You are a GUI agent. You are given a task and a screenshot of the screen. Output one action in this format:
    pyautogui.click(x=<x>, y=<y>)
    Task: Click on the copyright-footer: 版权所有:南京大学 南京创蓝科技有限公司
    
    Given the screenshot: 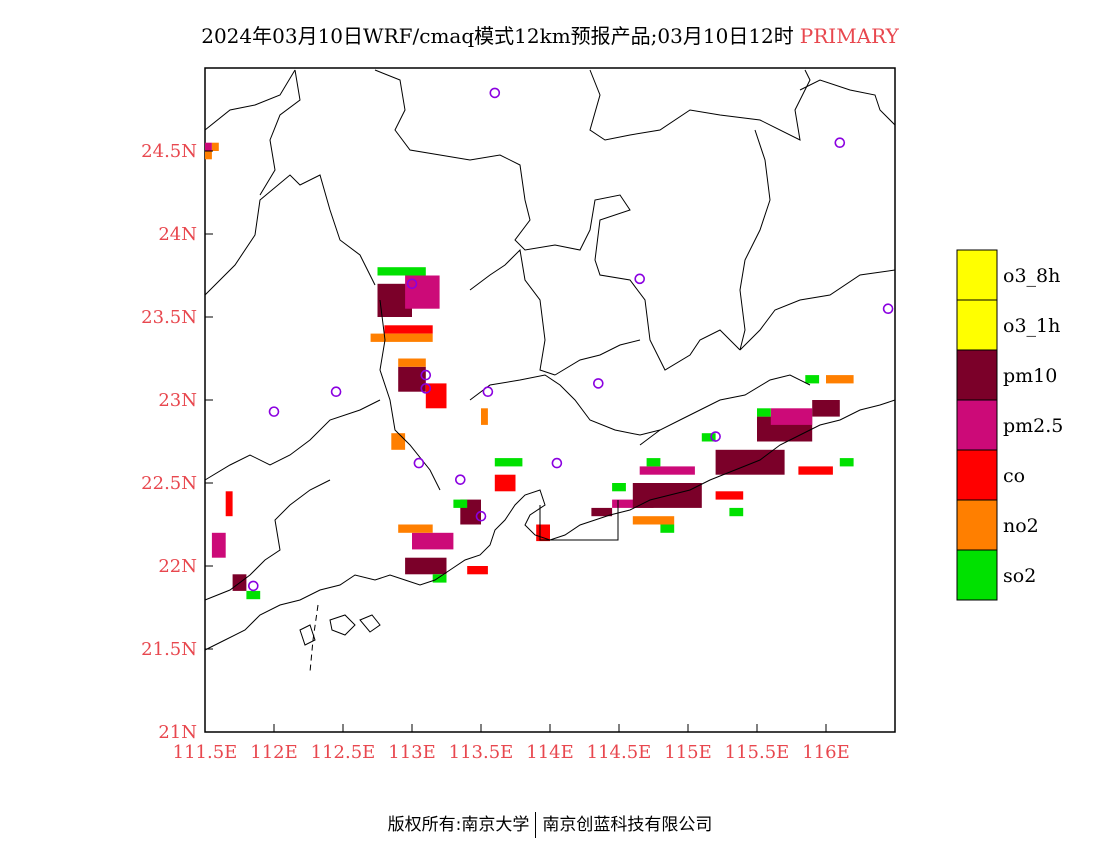 What is the action you would take?
    pyautogui.click(x=550, y=824)
    